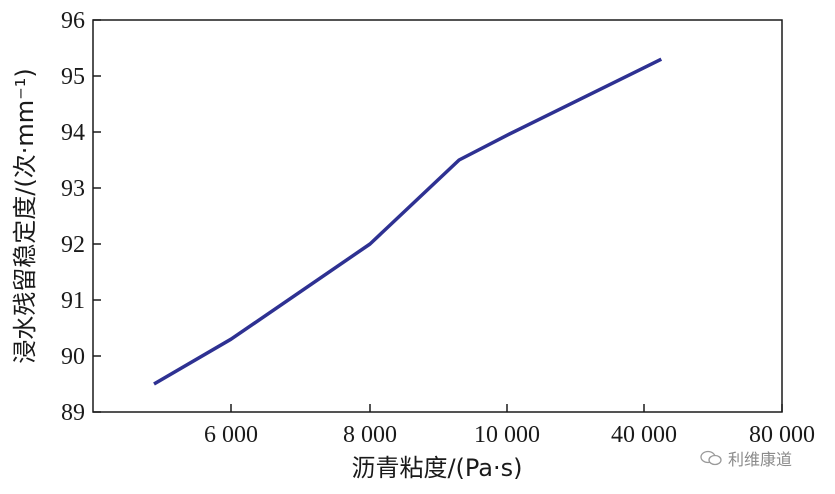  I want to click on y-tick-label: 91, so click(73, 301).